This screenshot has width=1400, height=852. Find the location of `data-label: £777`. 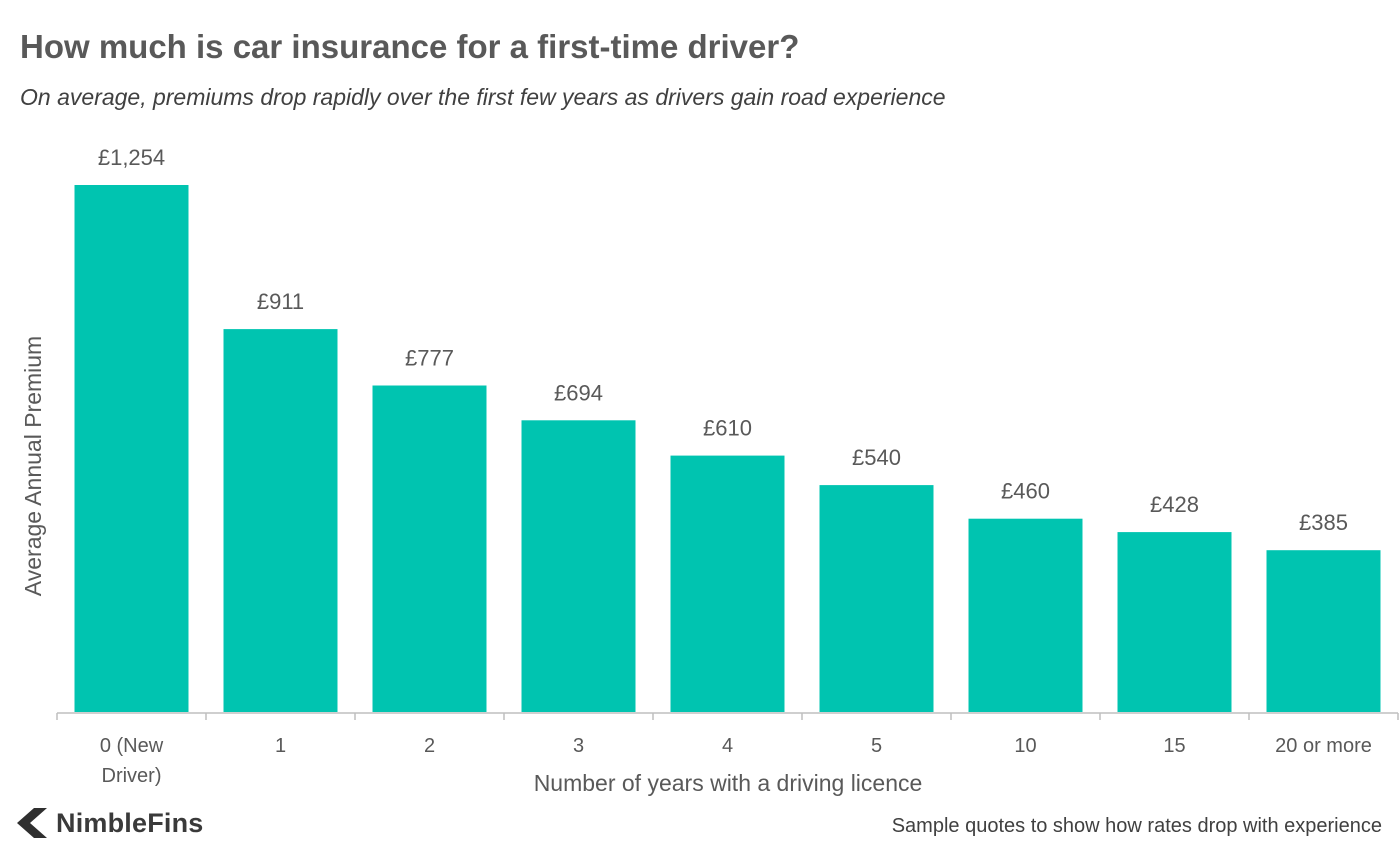

data-label: £777 is located at coordinates (429, 358).